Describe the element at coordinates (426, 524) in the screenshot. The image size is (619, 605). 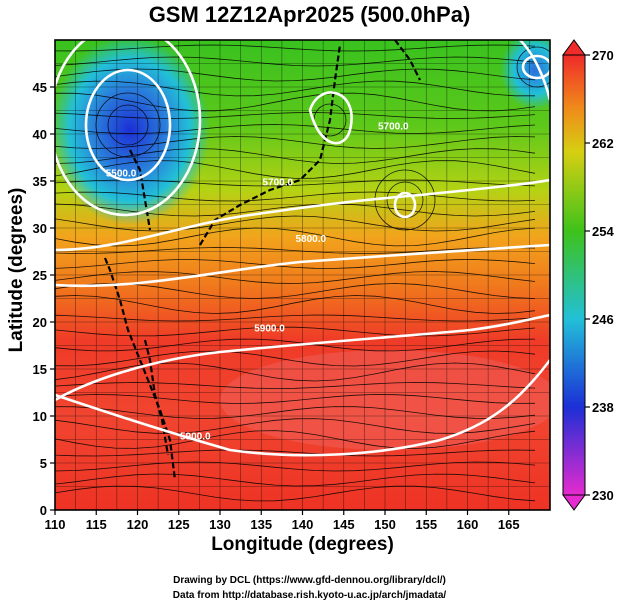
I see `x-tick-label: 155` at that location.